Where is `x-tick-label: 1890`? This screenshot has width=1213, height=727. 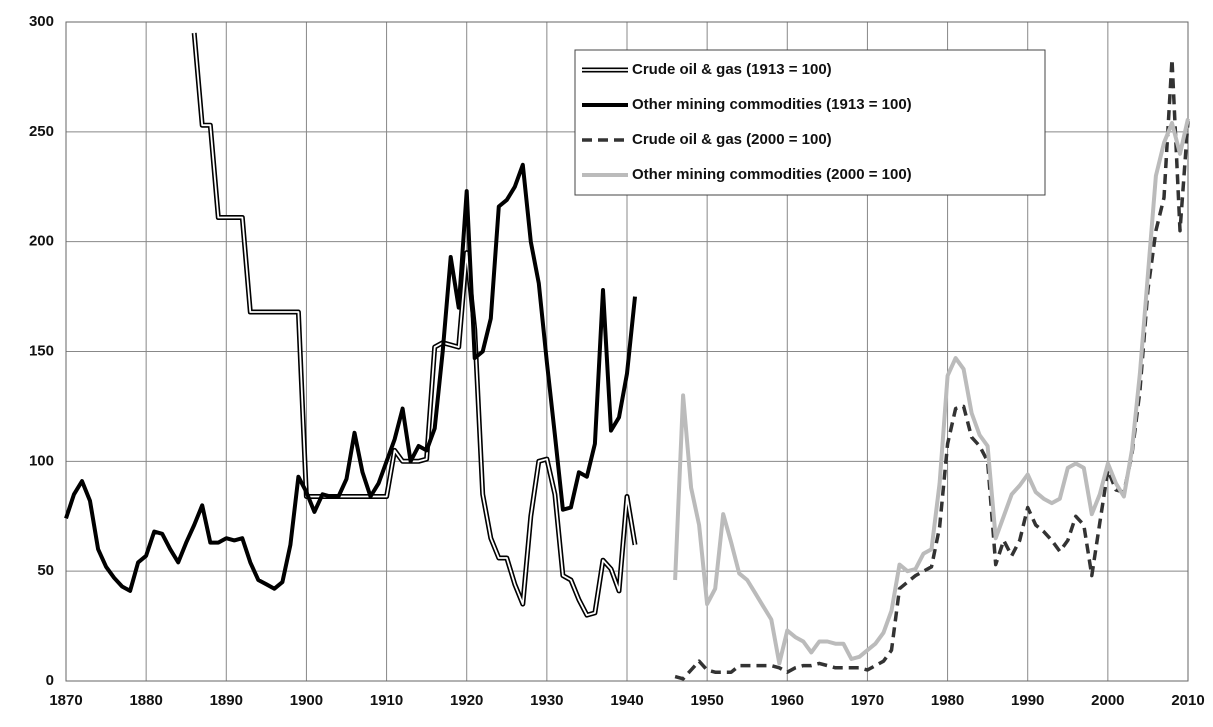
x-tick-label: 1890 is located at coordinates (226, 700).